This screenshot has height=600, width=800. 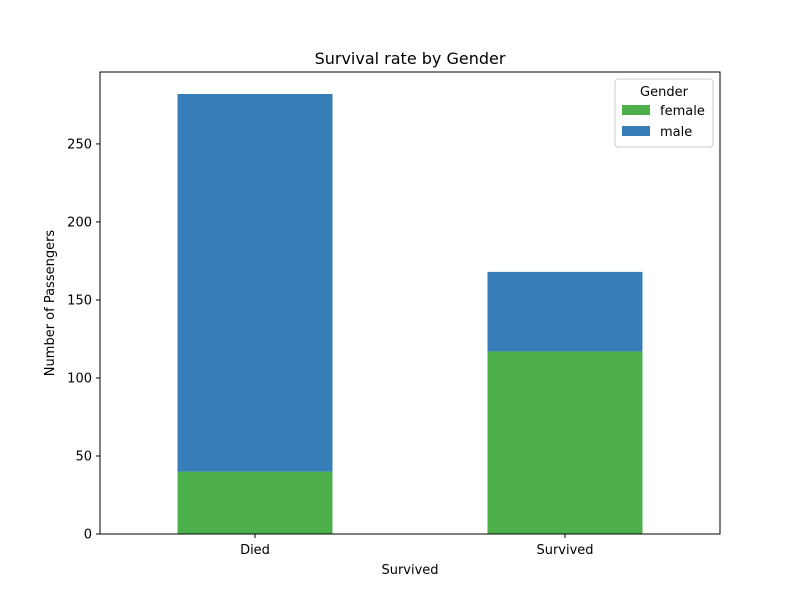 I want to click on legend-label-male: male, so click(x=676, y=132).